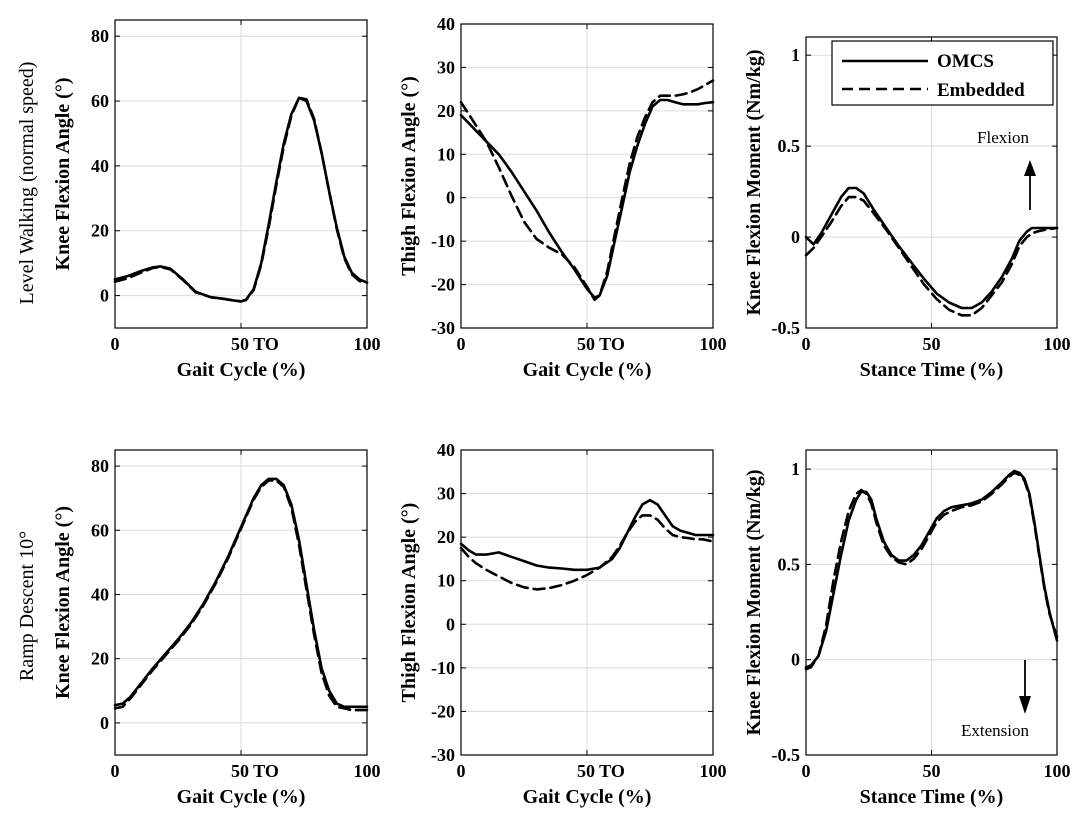 The height and width of the screenshot is (818, 1076). What do you see at coordinates (1003, 137) in the screenshot?
I see `flexion-annotation: Flexion` at bounding box center [1003, 137].